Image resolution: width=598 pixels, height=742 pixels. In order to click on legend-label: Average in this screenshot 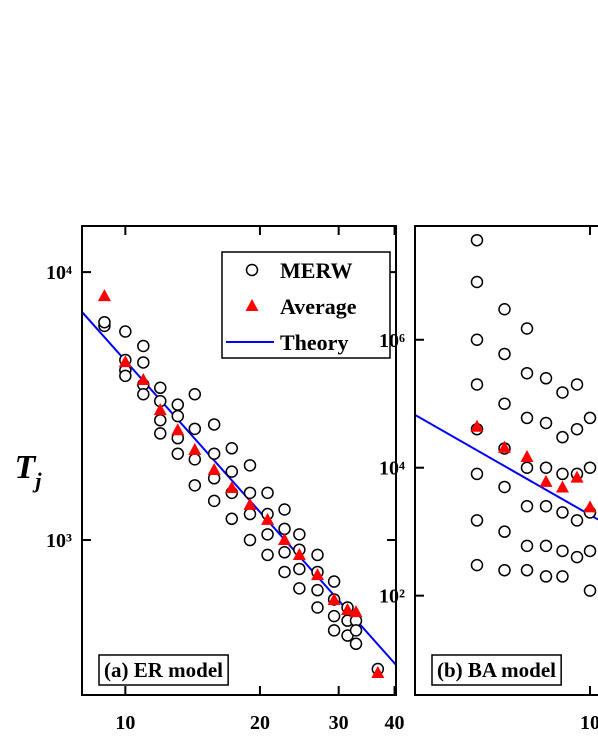, I will do `click(318, 306)`.